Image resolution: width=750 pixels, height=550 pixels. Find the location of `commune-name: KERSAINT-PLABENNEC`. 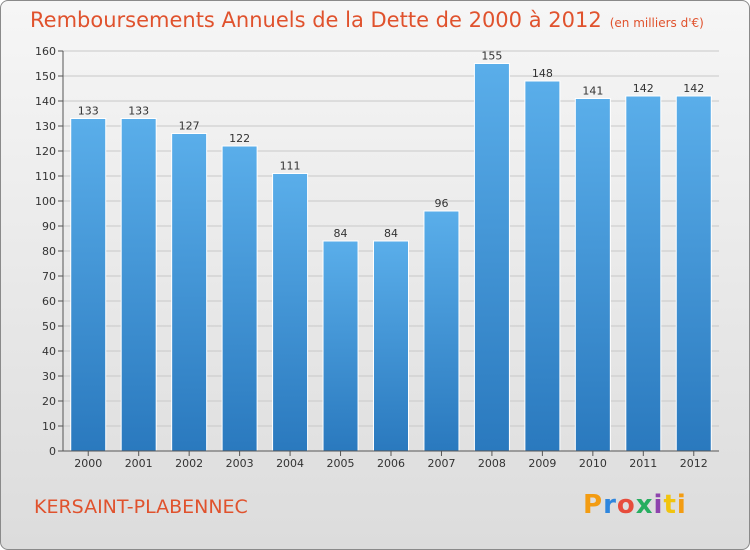

commune-name: KERSAINT-PLABENNEC is located at coordinates (141, 507).